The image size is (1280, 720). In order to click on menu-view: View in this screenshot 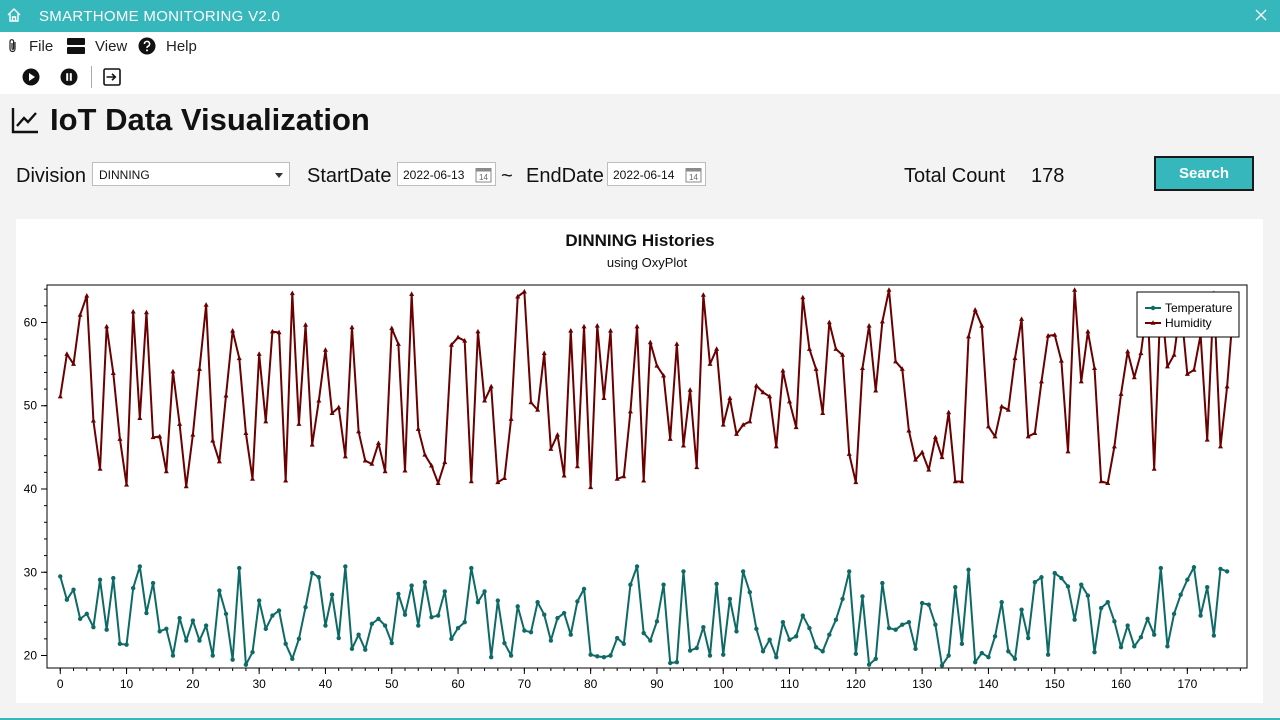, I will do `click(97, 46)`.